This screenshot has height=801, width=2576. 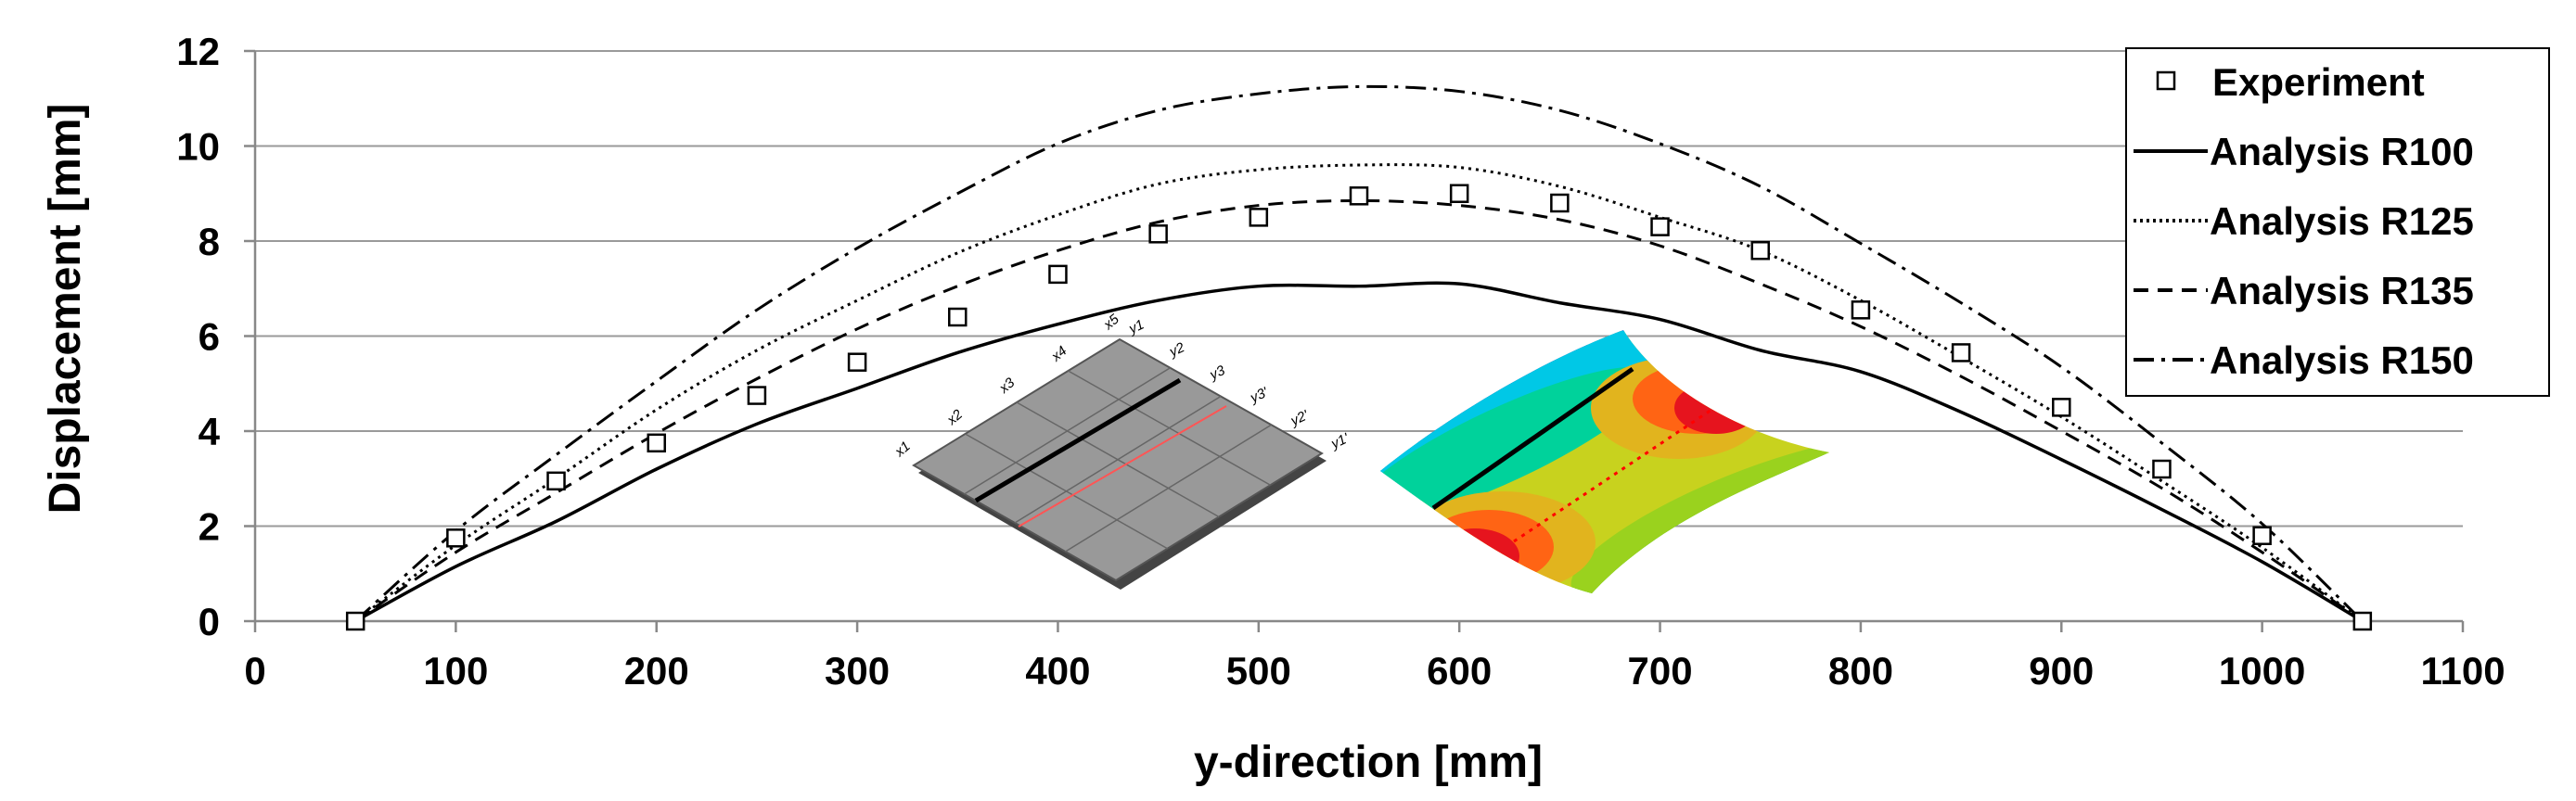 I want to click on x-tick-label-200: 200, so click(x=656, y=671).